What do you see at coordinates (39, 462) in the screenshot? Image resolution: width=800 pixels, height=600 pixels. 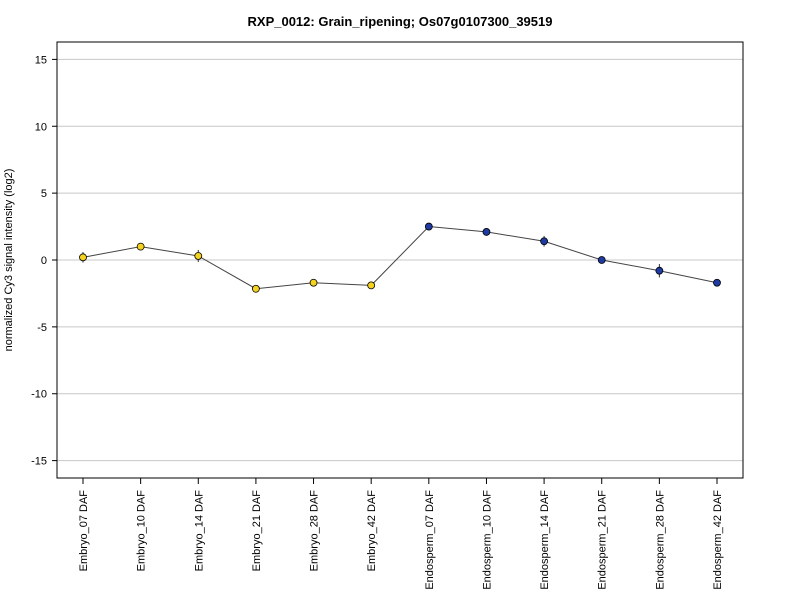 I see `y-tick-label: -15` at bounding box center [39, 462].